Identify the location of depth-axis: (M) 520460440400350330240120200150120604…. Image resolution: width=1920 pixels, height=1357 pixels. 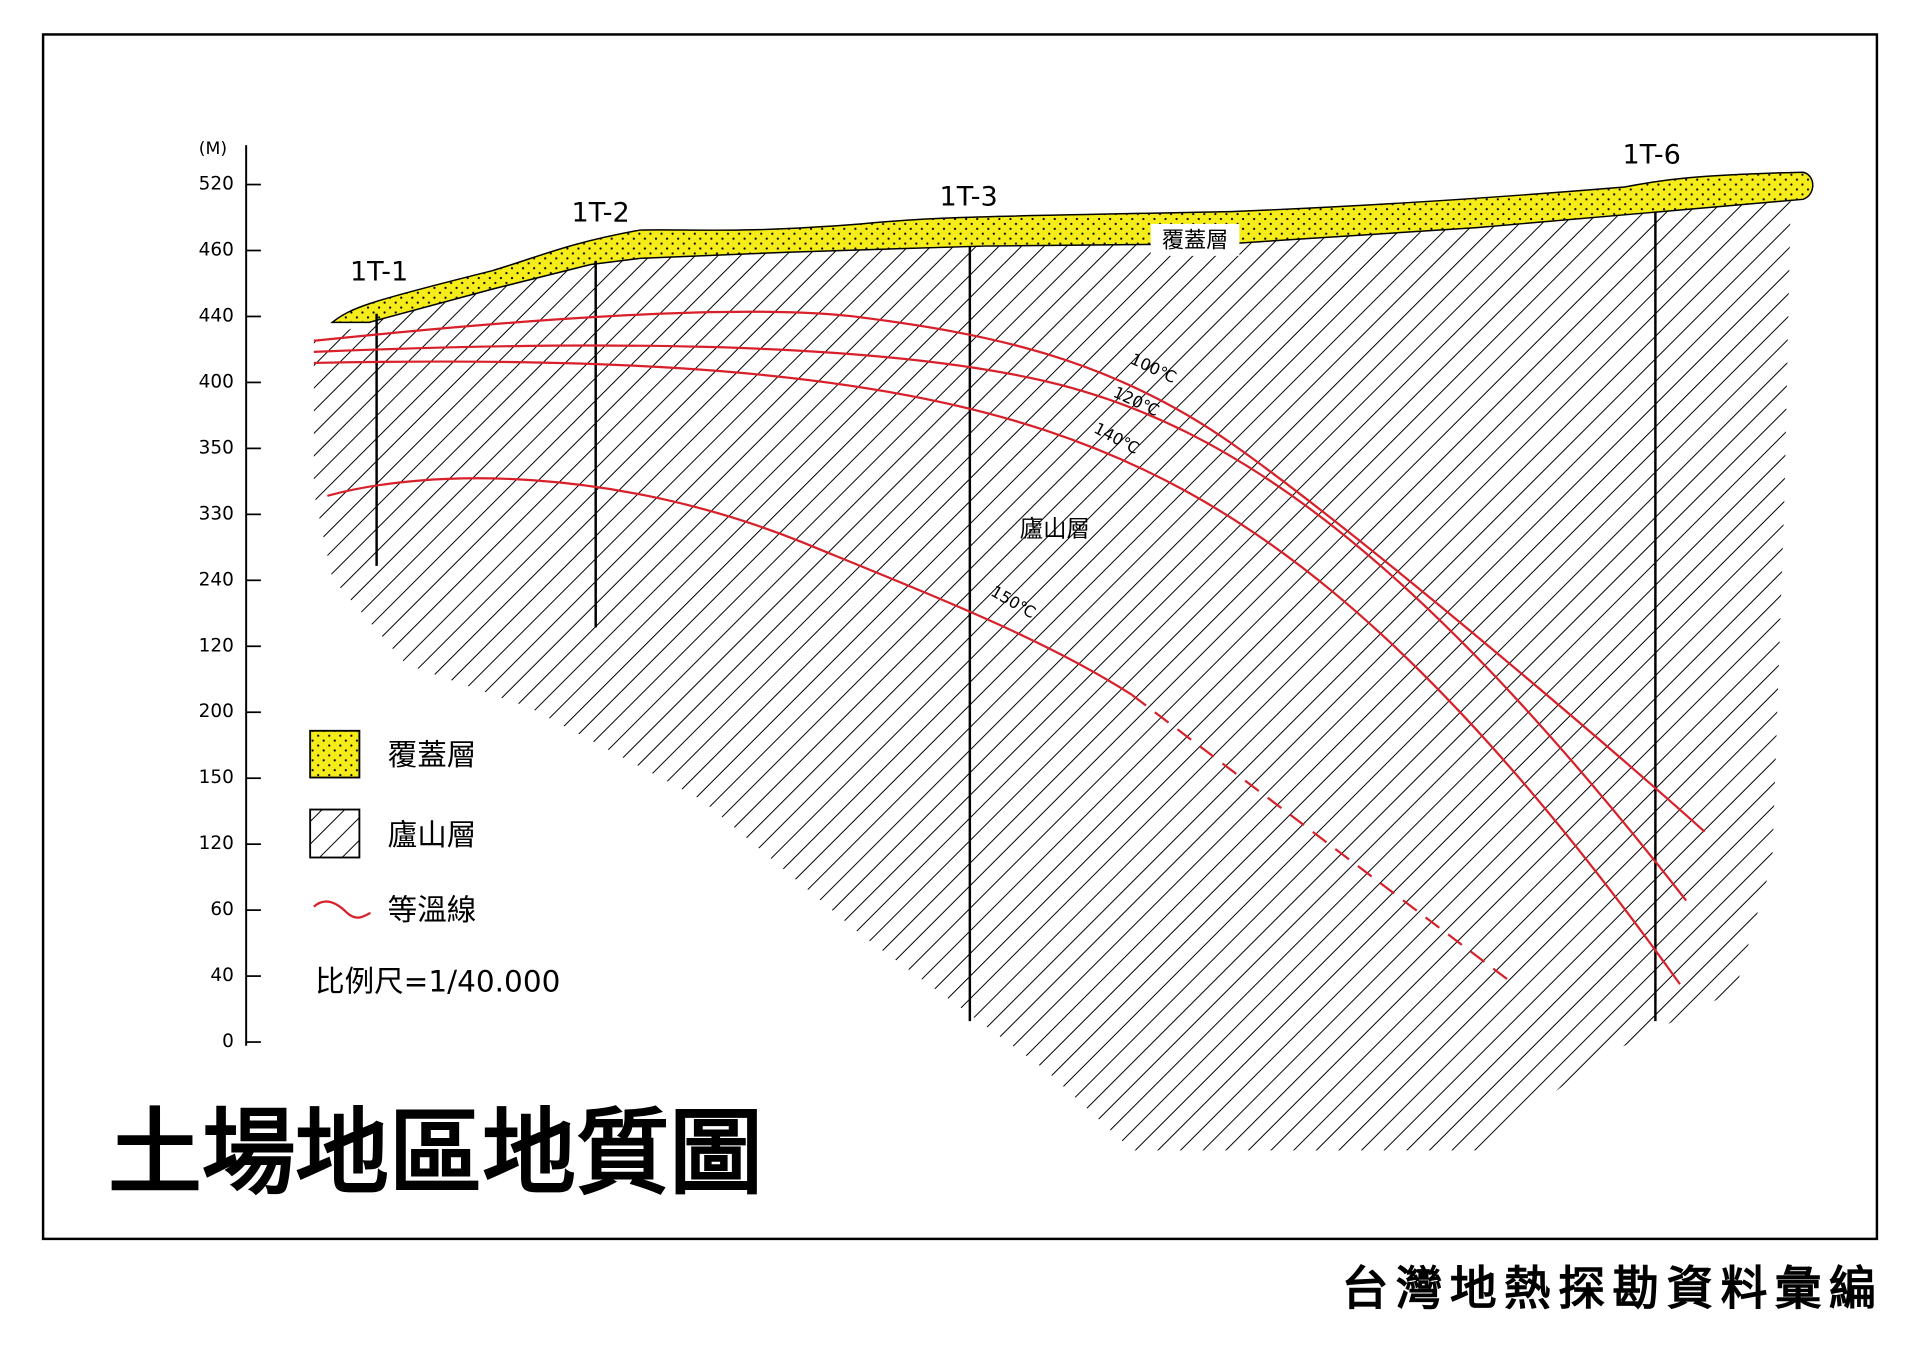
(230, 595).